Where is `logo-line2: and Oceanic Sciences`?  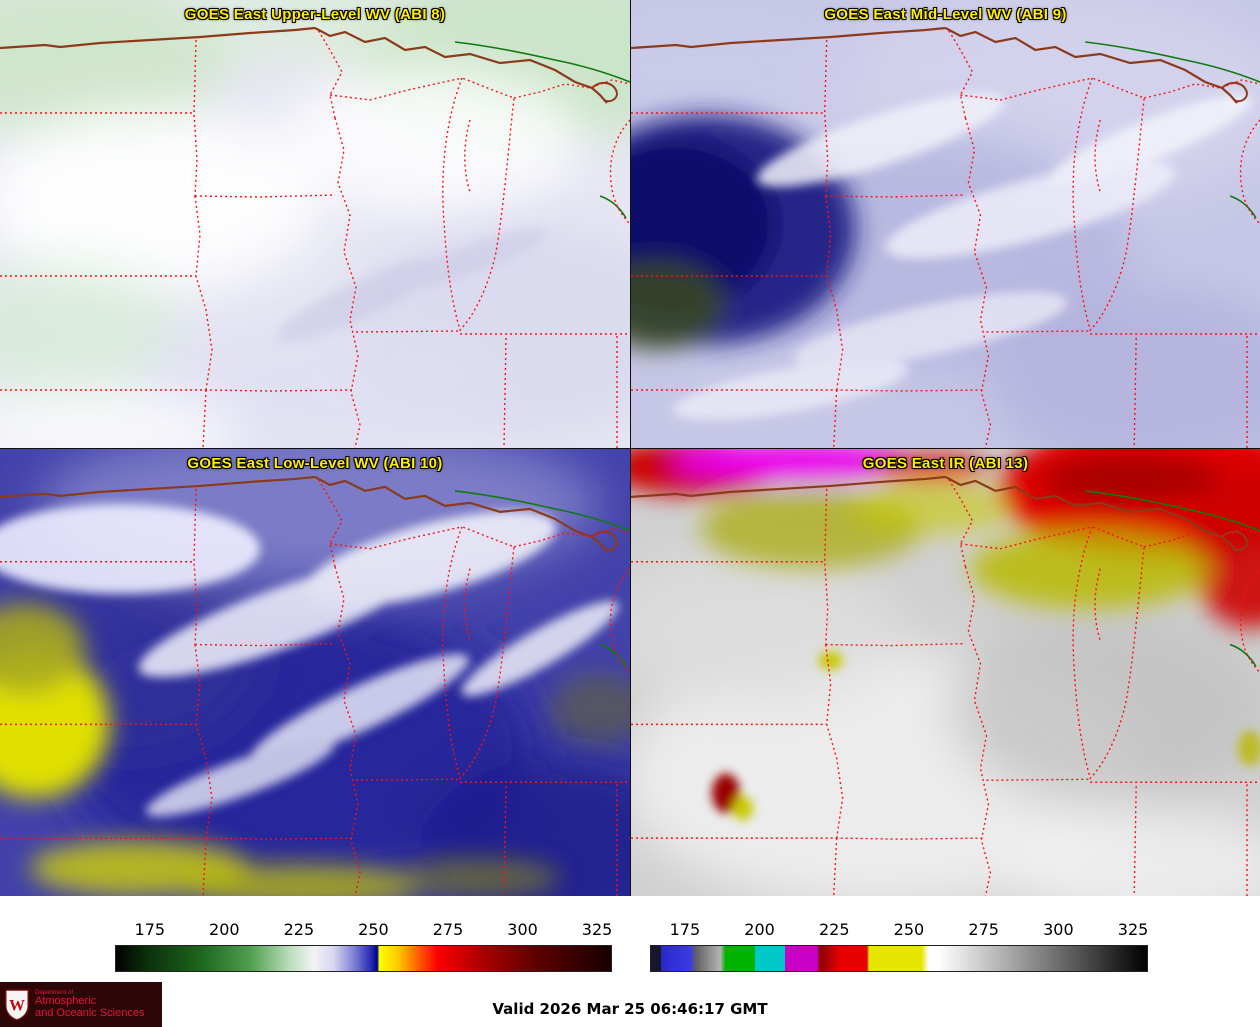
logo-line2: and Oceanic Sciences is located at coordinates (90, 1012).